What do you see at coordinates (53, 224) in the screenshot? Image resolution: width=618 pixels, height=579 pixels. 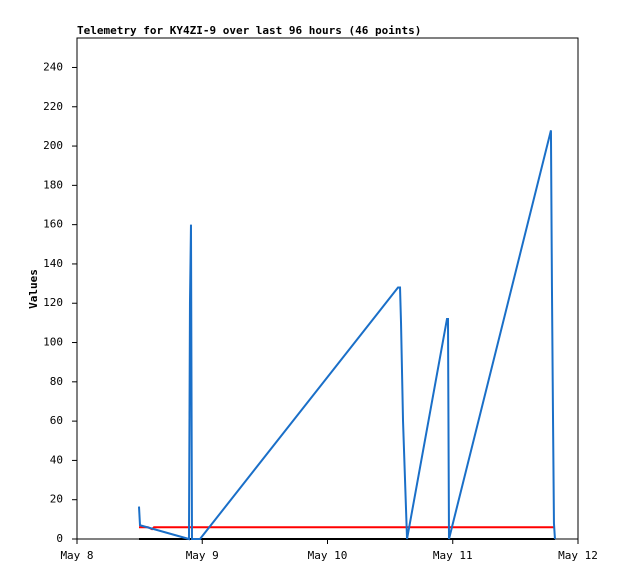 I see `y-tick-label: 160` at bounding box center [53, 224].